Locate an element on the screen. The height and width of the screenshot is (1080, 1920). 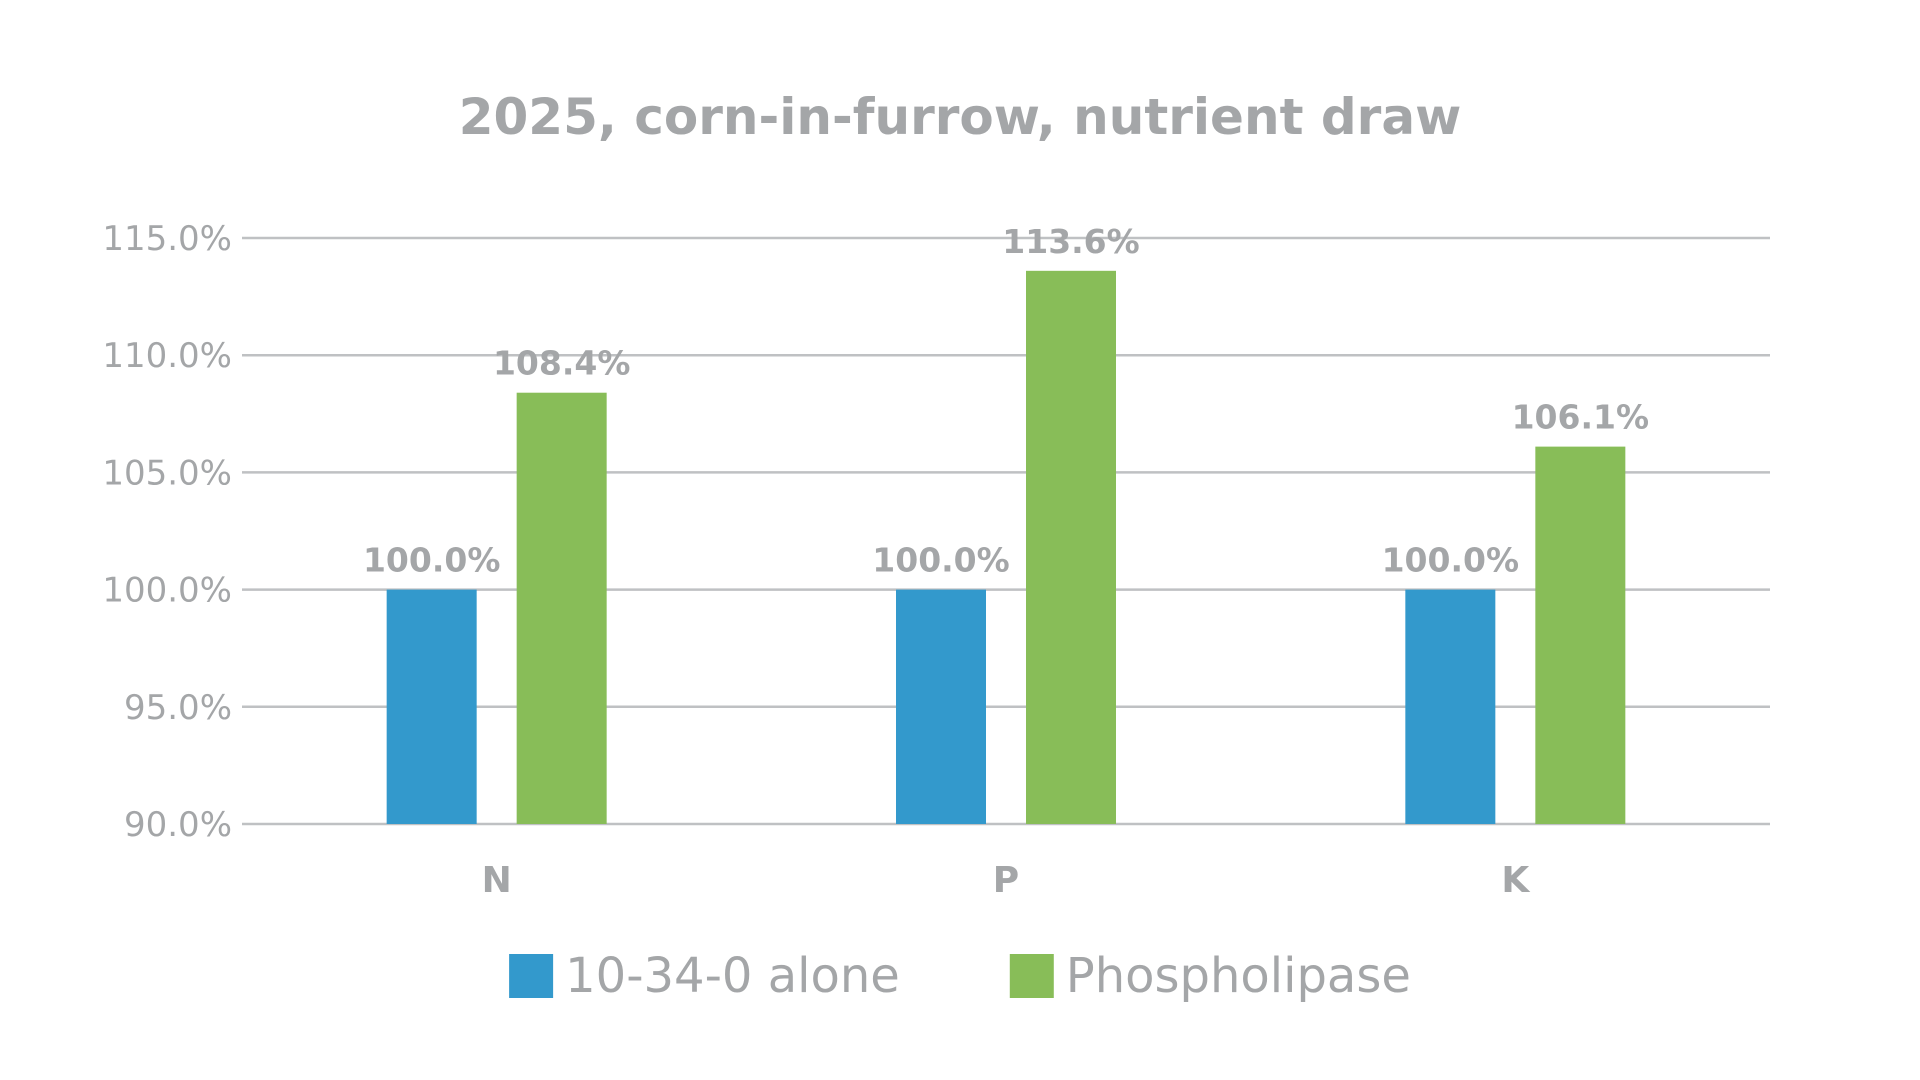
data-label: 108.4% is located at coordinates (561, 363).